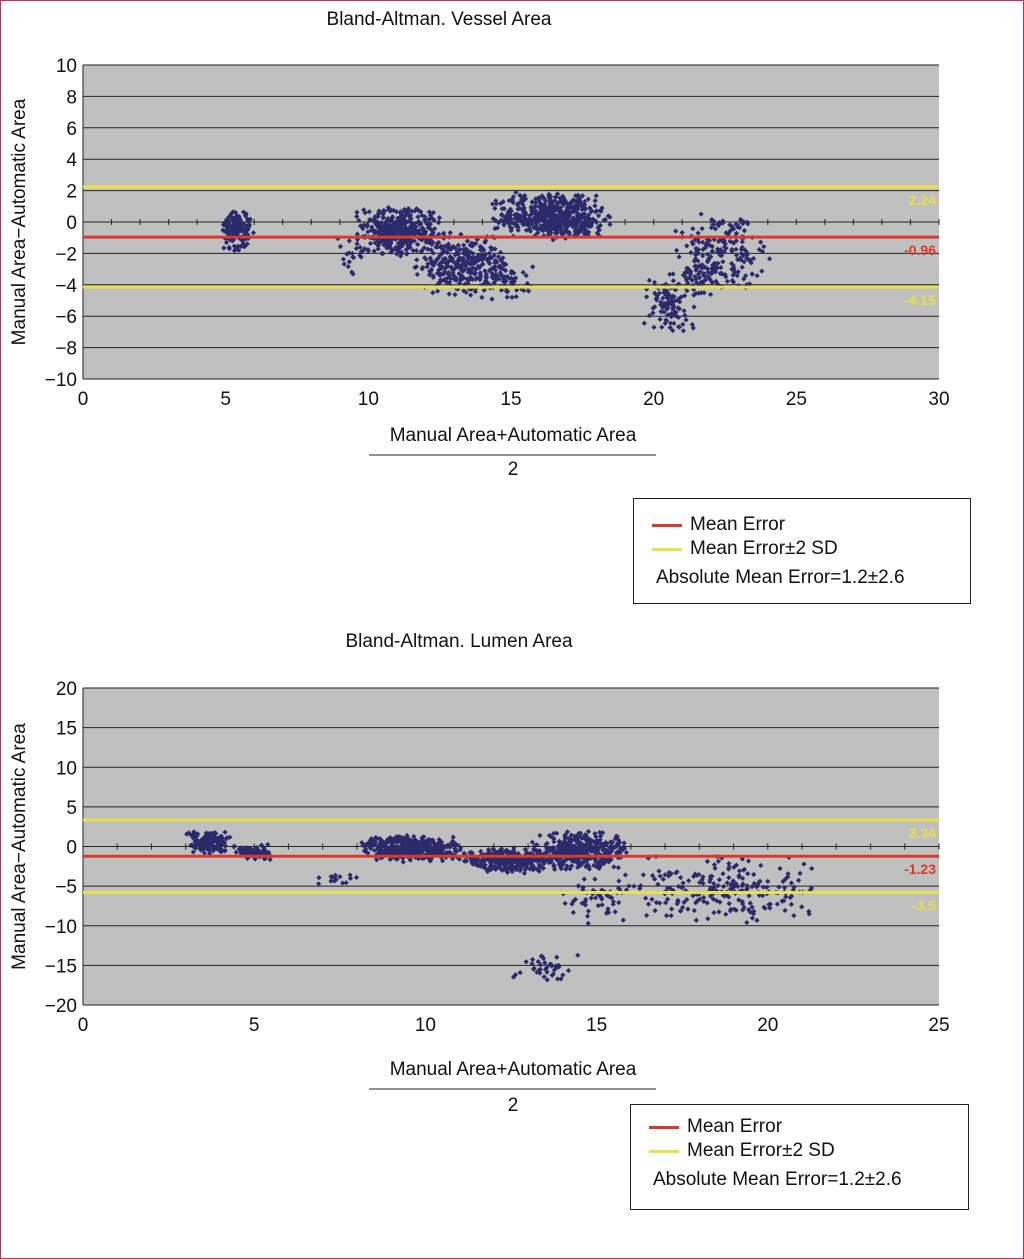  I want to click on legend-label: Mean Error±2 SD, so click(761, 1150).